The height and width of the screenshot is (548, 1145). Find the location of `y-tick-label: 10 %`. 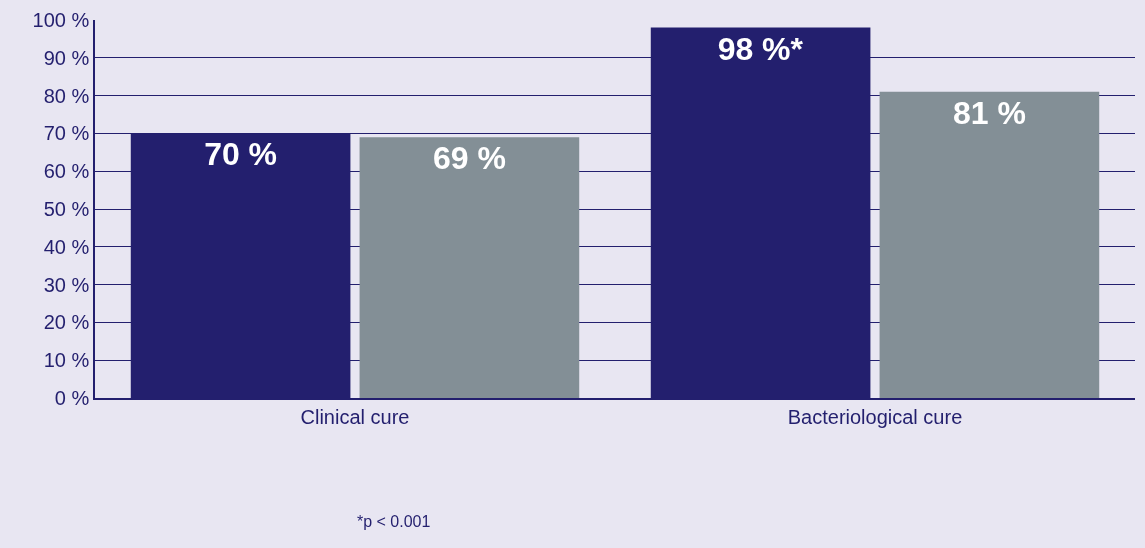

y-tick-label: 10 % is located at coordinates (66, 360).